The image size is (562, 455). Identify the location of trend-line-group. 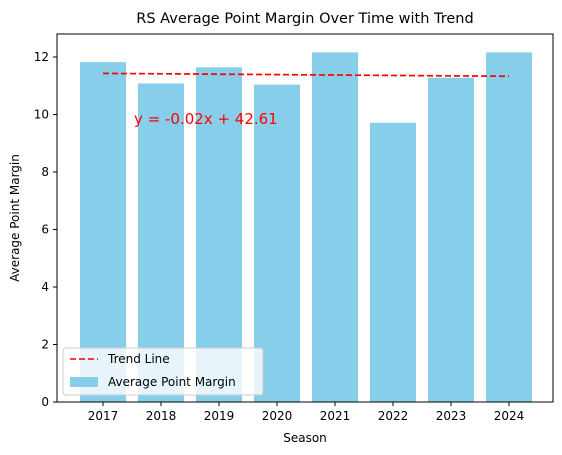
(306, 75).